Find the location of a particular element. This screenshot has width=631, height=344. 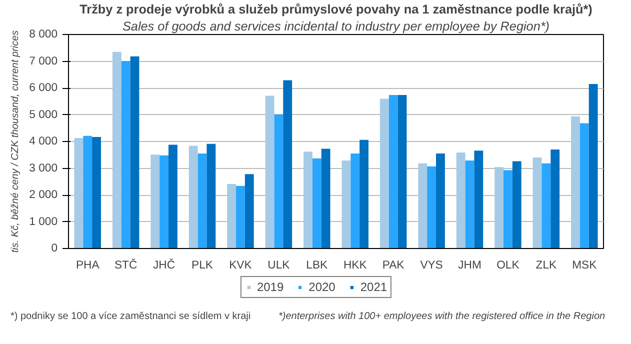

y-tick-label: 2 000 is located at coordinates (43, 195).